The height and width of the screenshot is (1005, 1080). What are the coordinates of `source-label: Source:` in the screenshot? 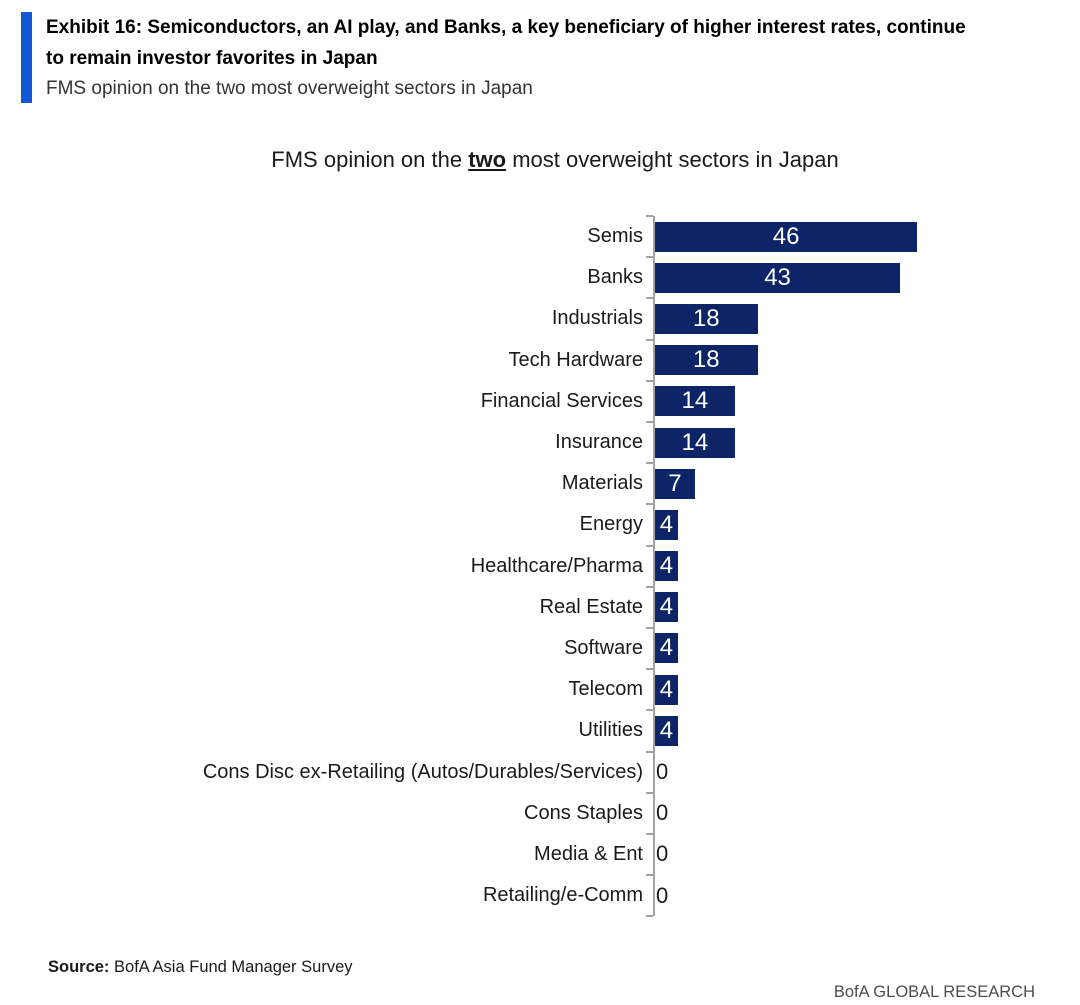 It's located at (79, 967).